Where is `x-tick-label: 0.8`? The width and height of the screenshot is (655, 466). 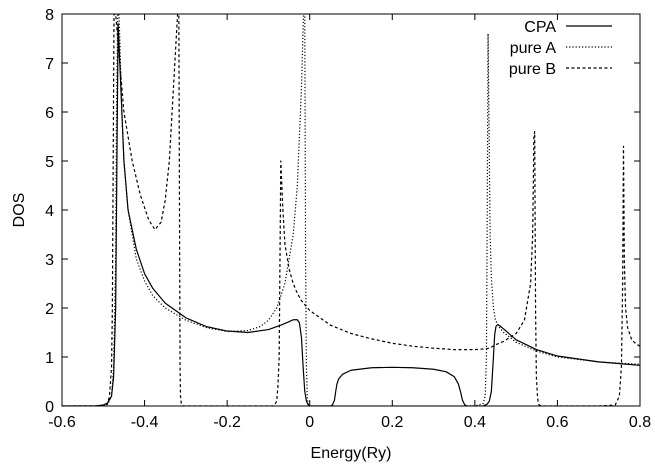 x-tick-label: 0.8 is located at coordinates (640, 422).